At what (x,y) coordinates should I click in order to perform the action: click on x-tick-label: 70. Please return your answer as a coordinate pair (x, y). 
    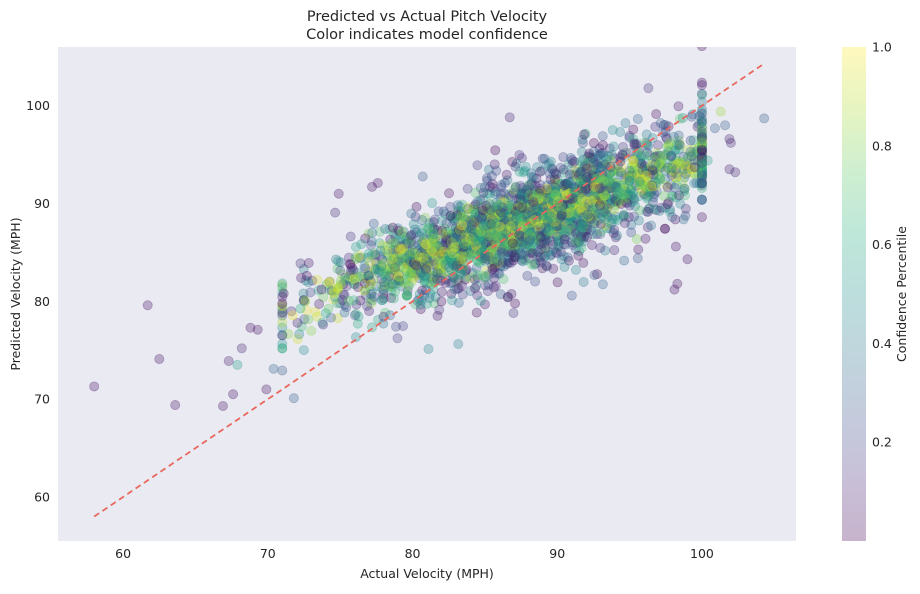
    Looking at the image, I should click on (268, 553).